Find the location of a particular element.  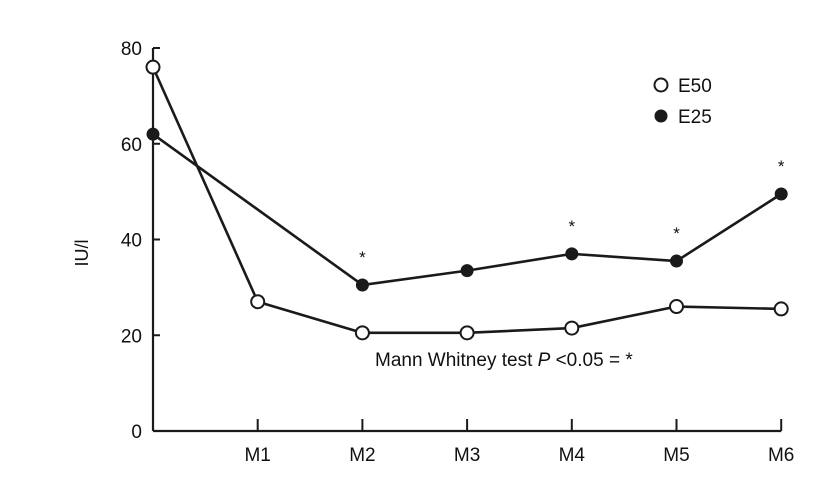

significance-markers: * * * * is located at coordinates (572, 212).